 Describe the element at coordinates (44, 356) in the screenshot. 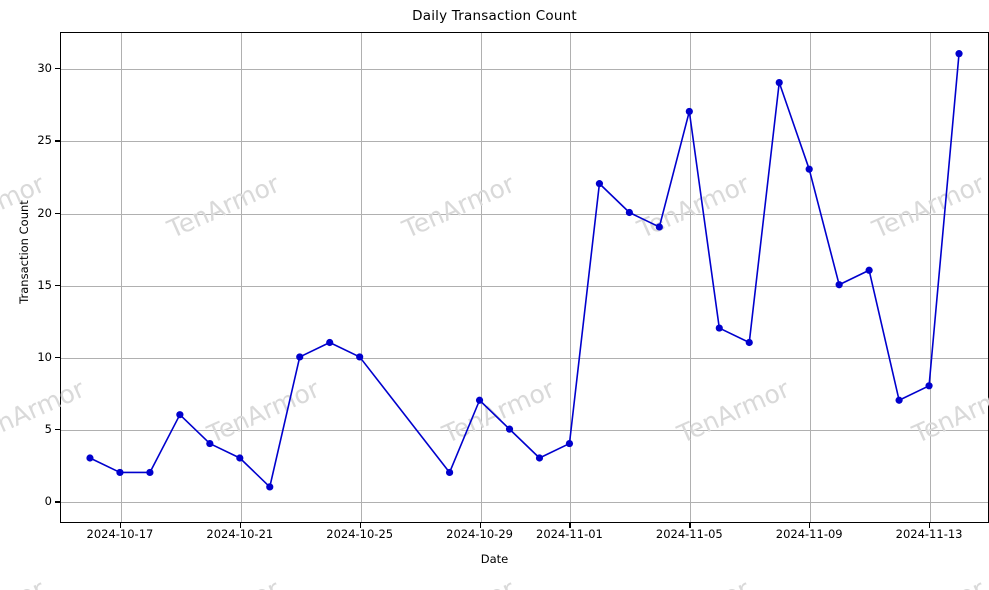

I see `y-tick-label: 10` at that location.